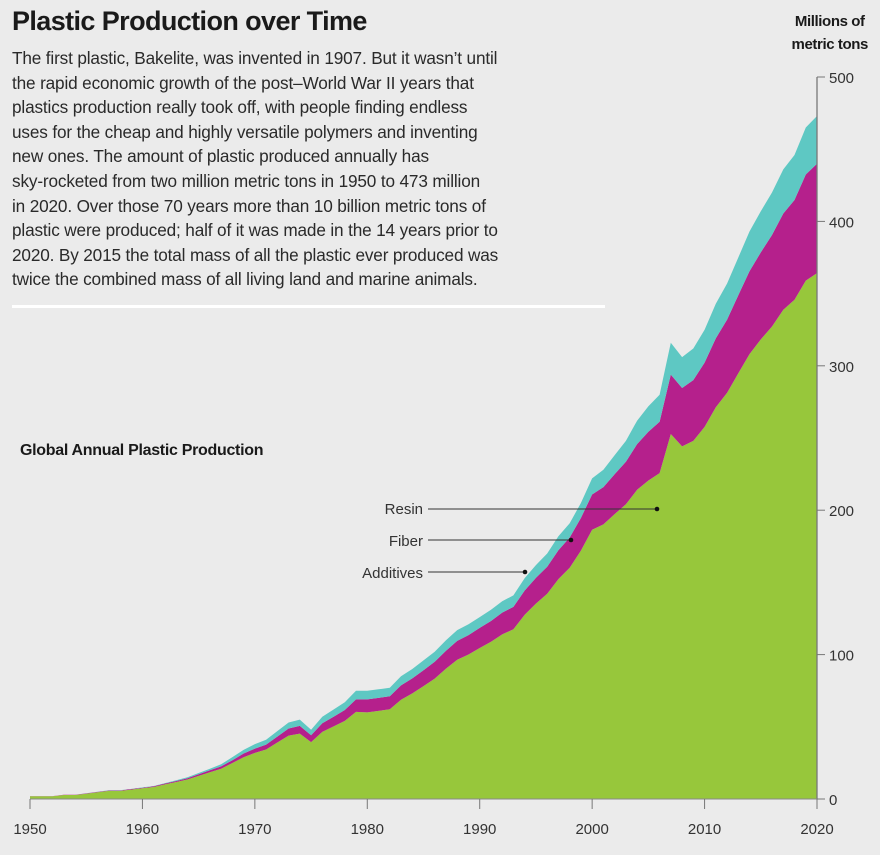  What do you see at coordinates (841, 222) in the screenshot?
I see `y-tick-label: 400` at bounding box center [841, 222].